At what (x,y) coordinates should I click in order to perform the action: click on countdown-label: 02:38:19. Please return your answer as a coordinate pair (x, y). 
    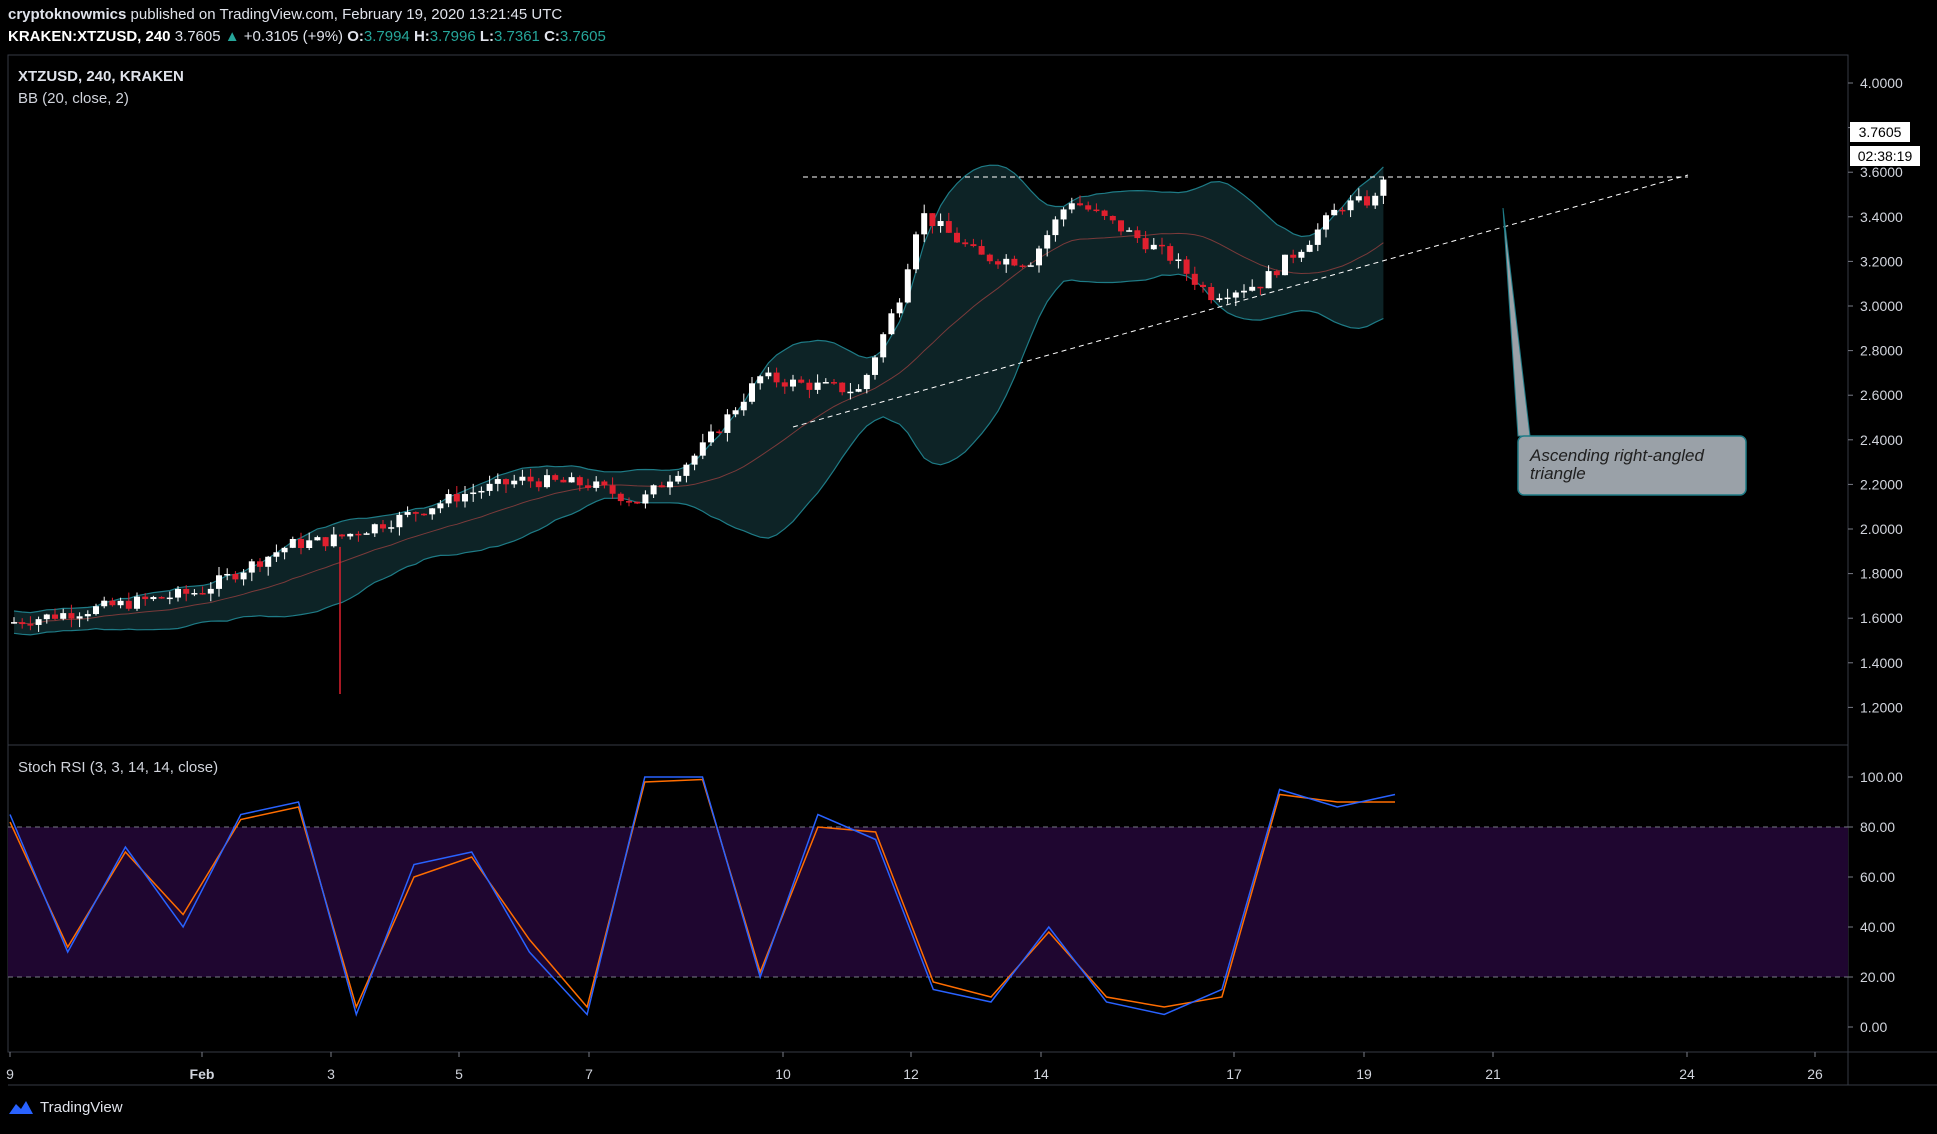
    Looking at the image, I should click on (1885, 156).